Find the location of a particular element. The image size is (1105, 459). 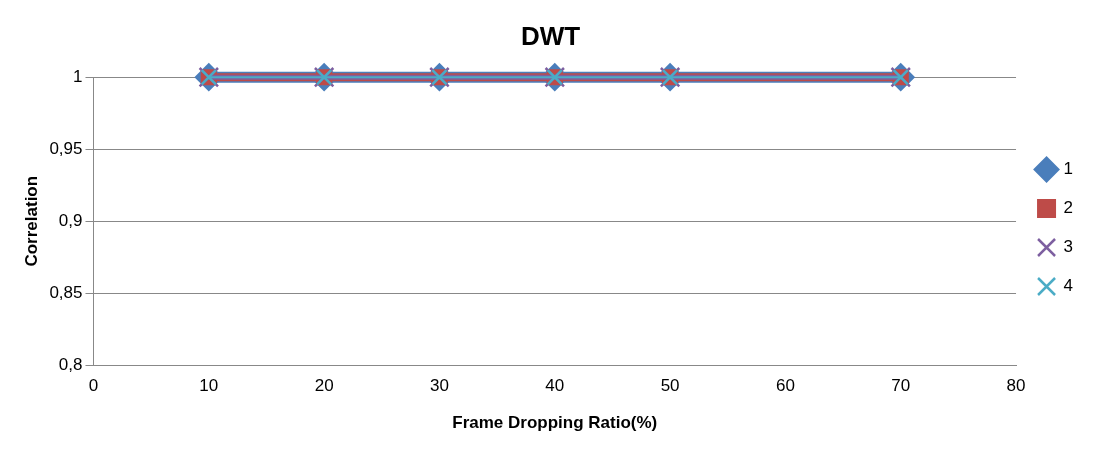

legend-label: 3 is located at coordinates (1068, 247).